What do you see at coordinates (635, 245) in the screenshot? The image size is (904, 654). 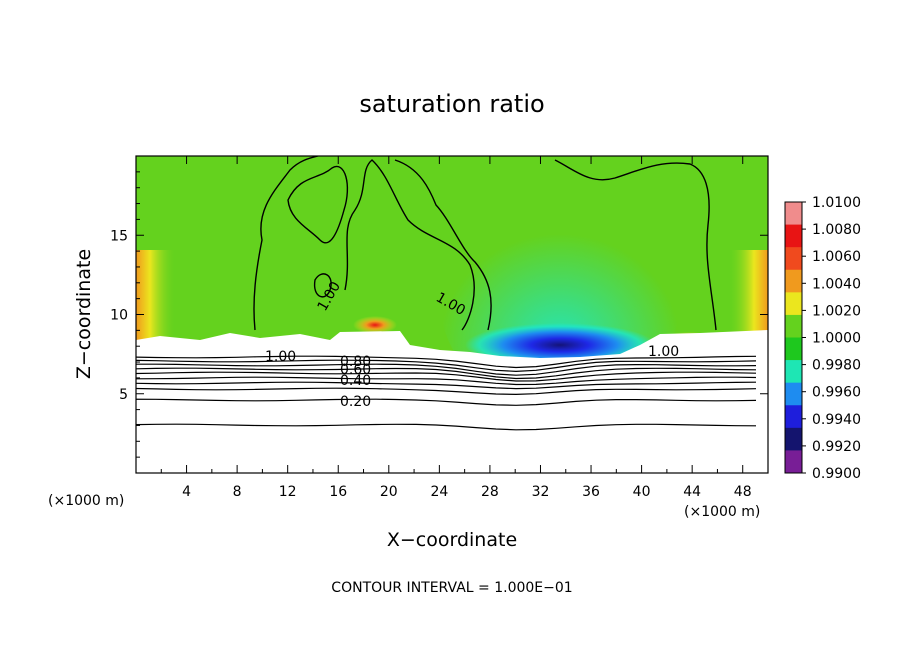 I see `contour-cloud-right-arch` at bounding box center [635, 245].